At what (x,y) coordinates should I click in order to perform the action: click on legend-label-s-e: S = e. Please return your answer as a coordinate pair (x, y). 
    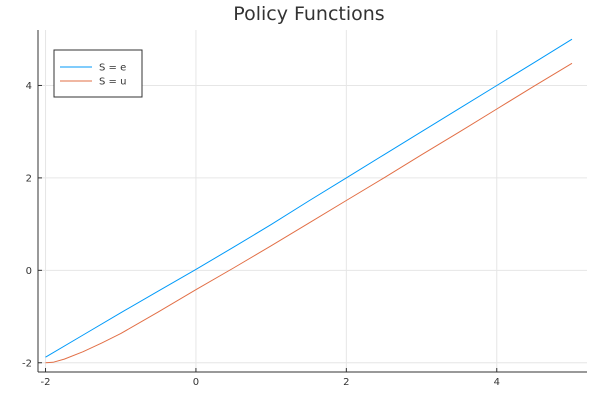
    Looking at the image, I should click on (112, 68).